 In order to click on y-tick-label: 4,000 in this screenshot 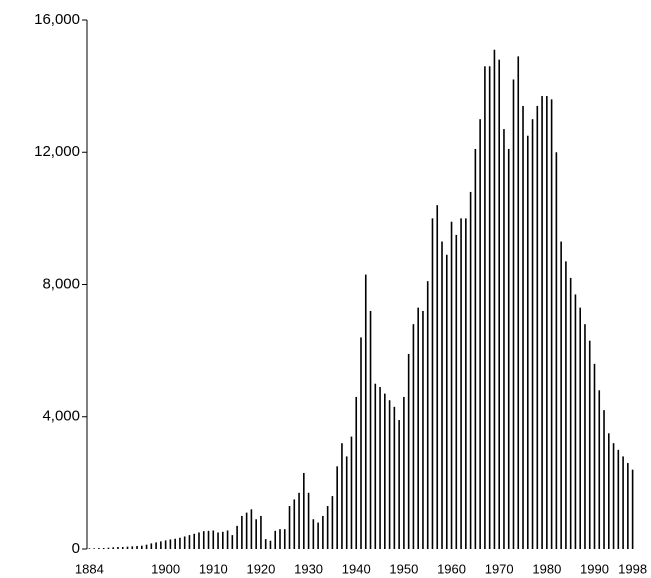, I will do `click(61, 416)`.